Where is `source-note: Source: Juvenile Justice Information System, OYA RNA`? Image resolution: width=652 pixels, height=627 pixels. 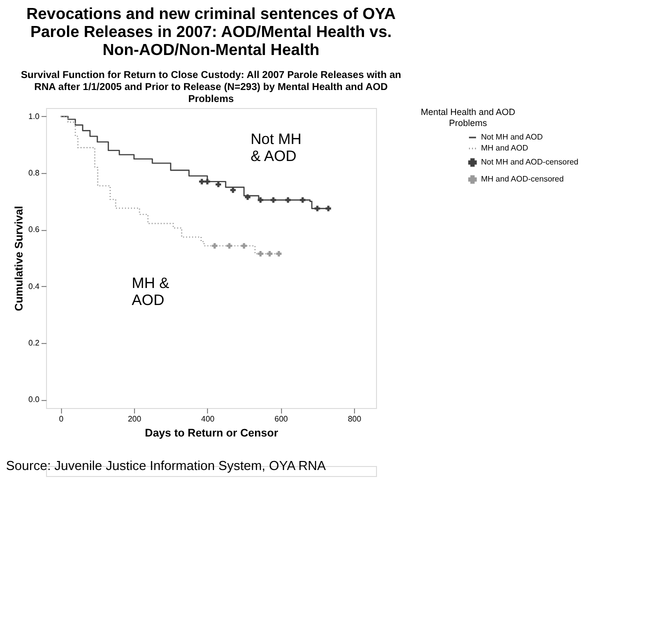
source-note: Source: Juvenile Justice Information System, OYA RNA is located at coordinates (166, 465).